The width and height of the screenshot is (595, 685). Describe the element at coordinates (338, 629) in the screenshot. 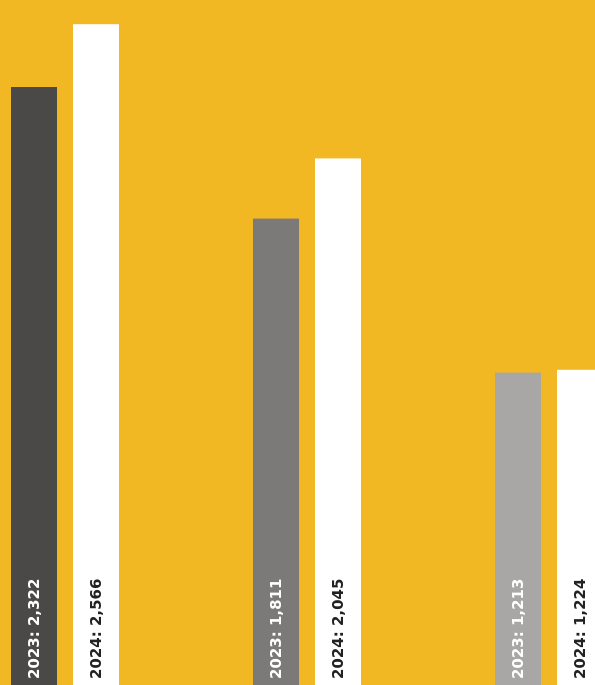

I see `bar-value-label: 2024: 2,045` at that location.